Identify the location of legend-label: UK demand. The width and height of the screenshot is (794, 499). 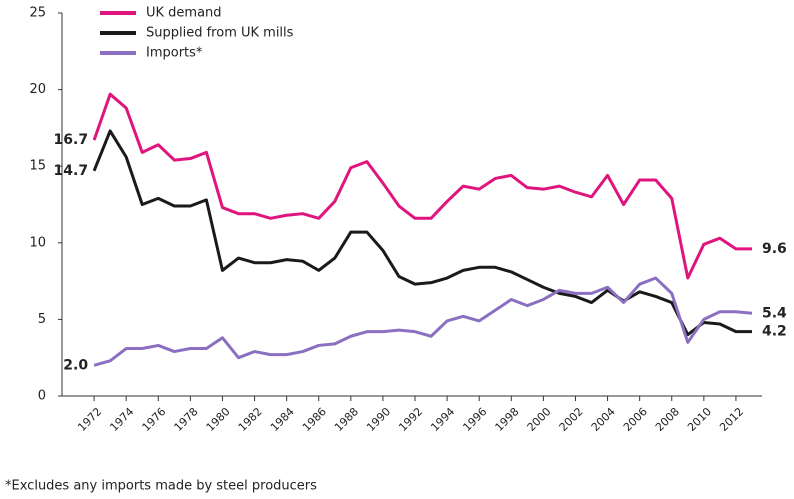
(184, 13).